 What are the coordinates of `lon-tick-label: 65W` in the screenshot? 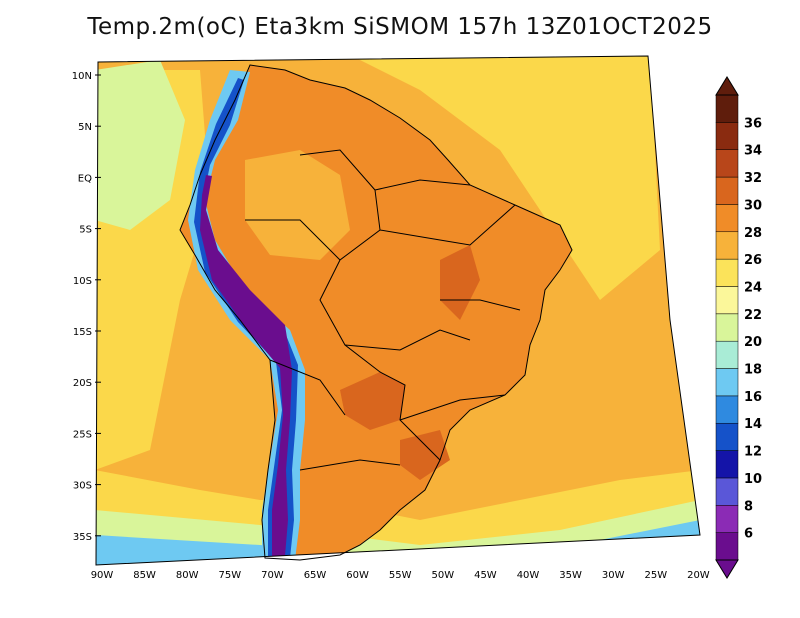 It's located at (315, 575).